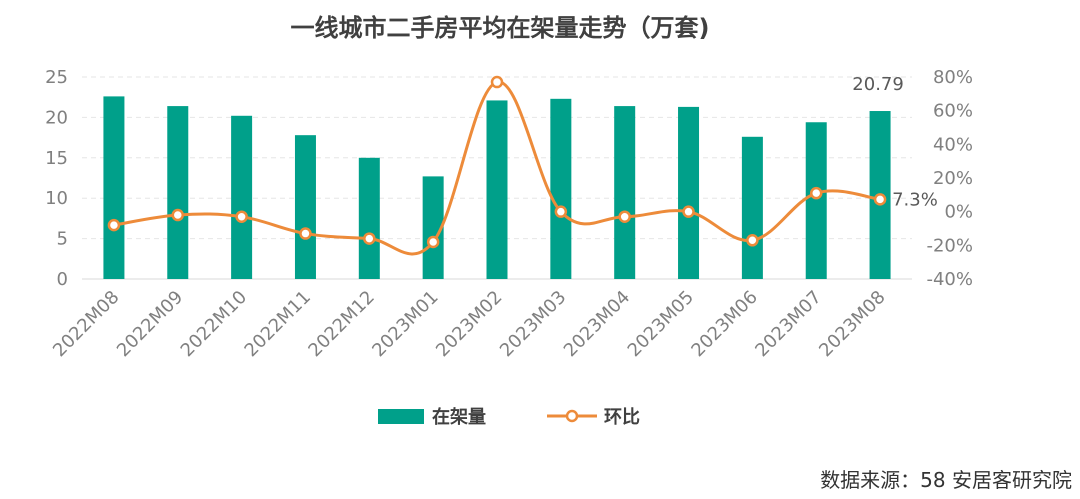 The height and width of the screenshot is (499, 1080). What do you see at coordinates (56, 117) in the screenshot?
I see `left-tick-label: 20` at bounding box center [56, 117].